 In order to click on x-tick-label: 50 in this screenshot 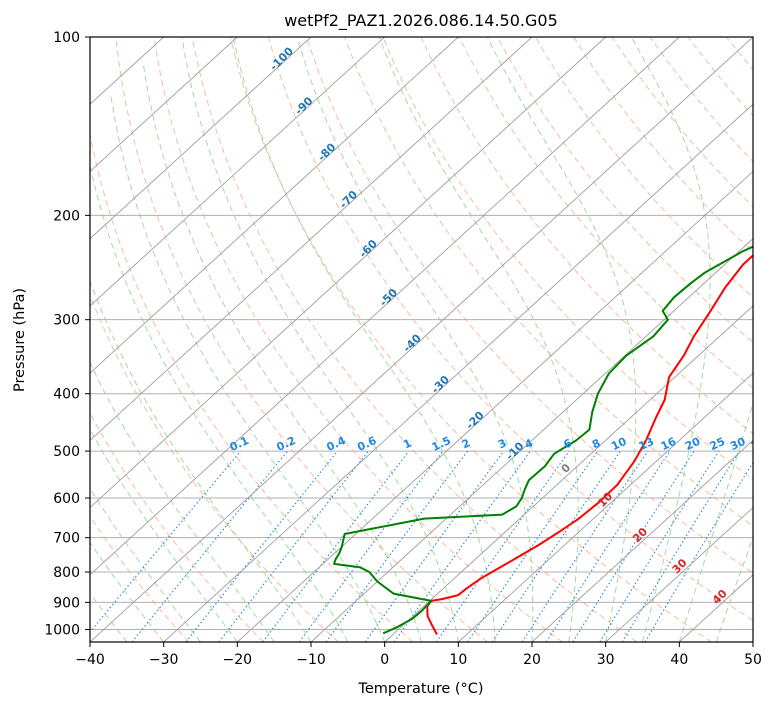, I will do `click(753, 660)`.